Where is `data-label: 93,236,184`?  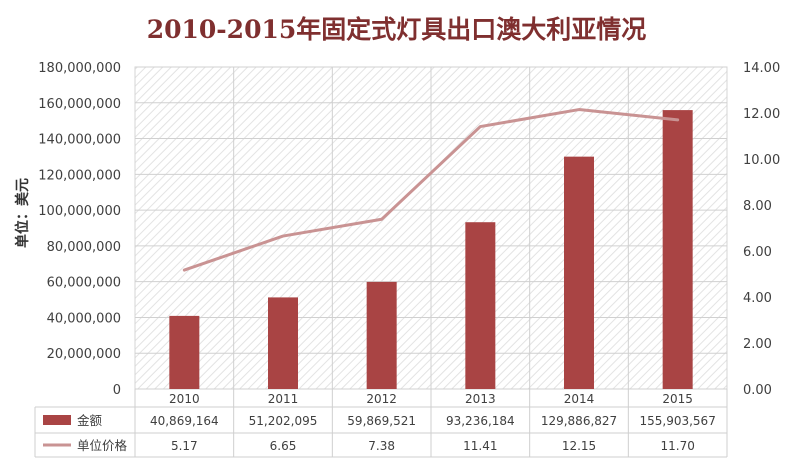 data-label: 93,236,184 is located at coordinates (480, 421).